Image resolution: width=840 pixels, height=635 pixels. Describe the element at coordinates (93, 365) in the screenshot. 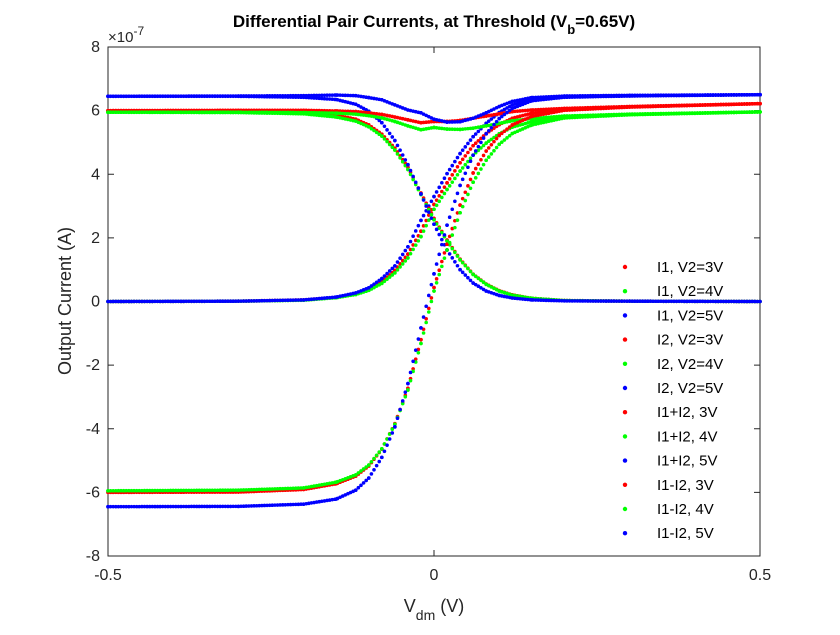

I see `y-tick-label: -2` at that location.